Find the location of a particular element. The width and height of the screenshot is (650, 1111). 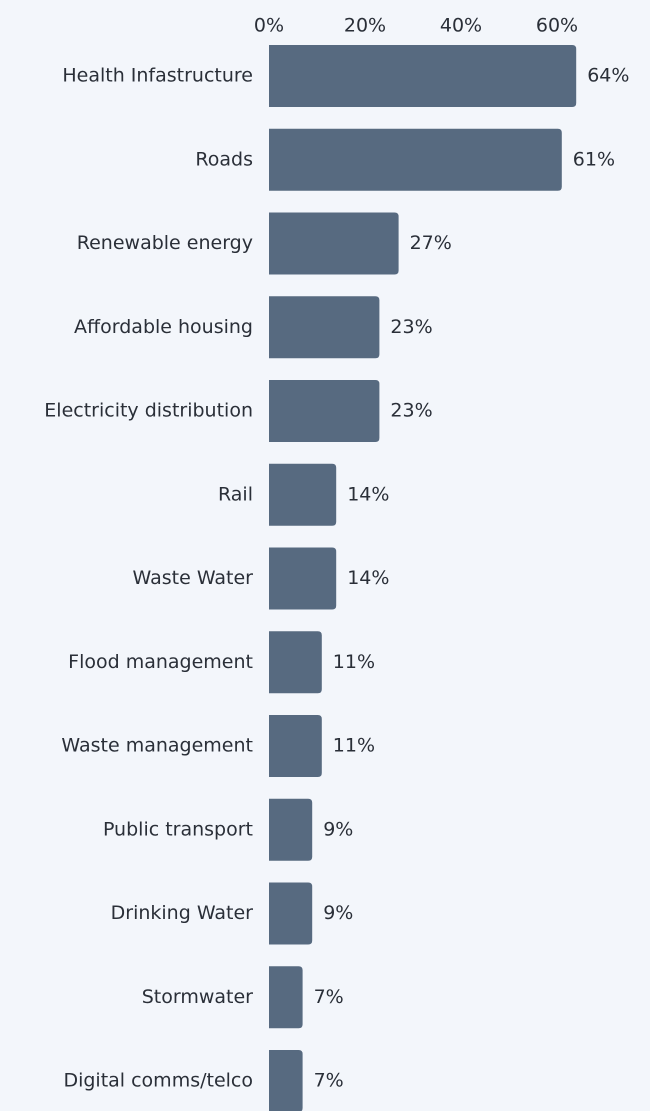

category-label: Rail is located at coordinates (235, 494).